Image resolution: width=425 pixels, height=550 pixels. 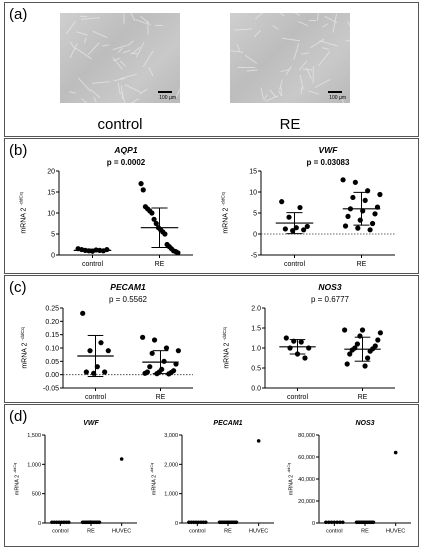 I want to click on y-tick-label: 0.10, so click(x=52, y=348).